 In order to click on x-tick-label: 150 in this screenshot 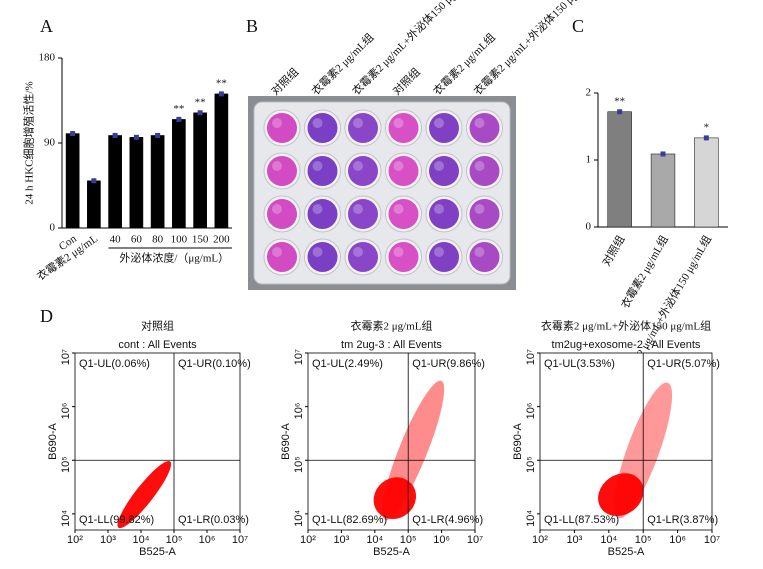, I will do `click(200, 240)`.